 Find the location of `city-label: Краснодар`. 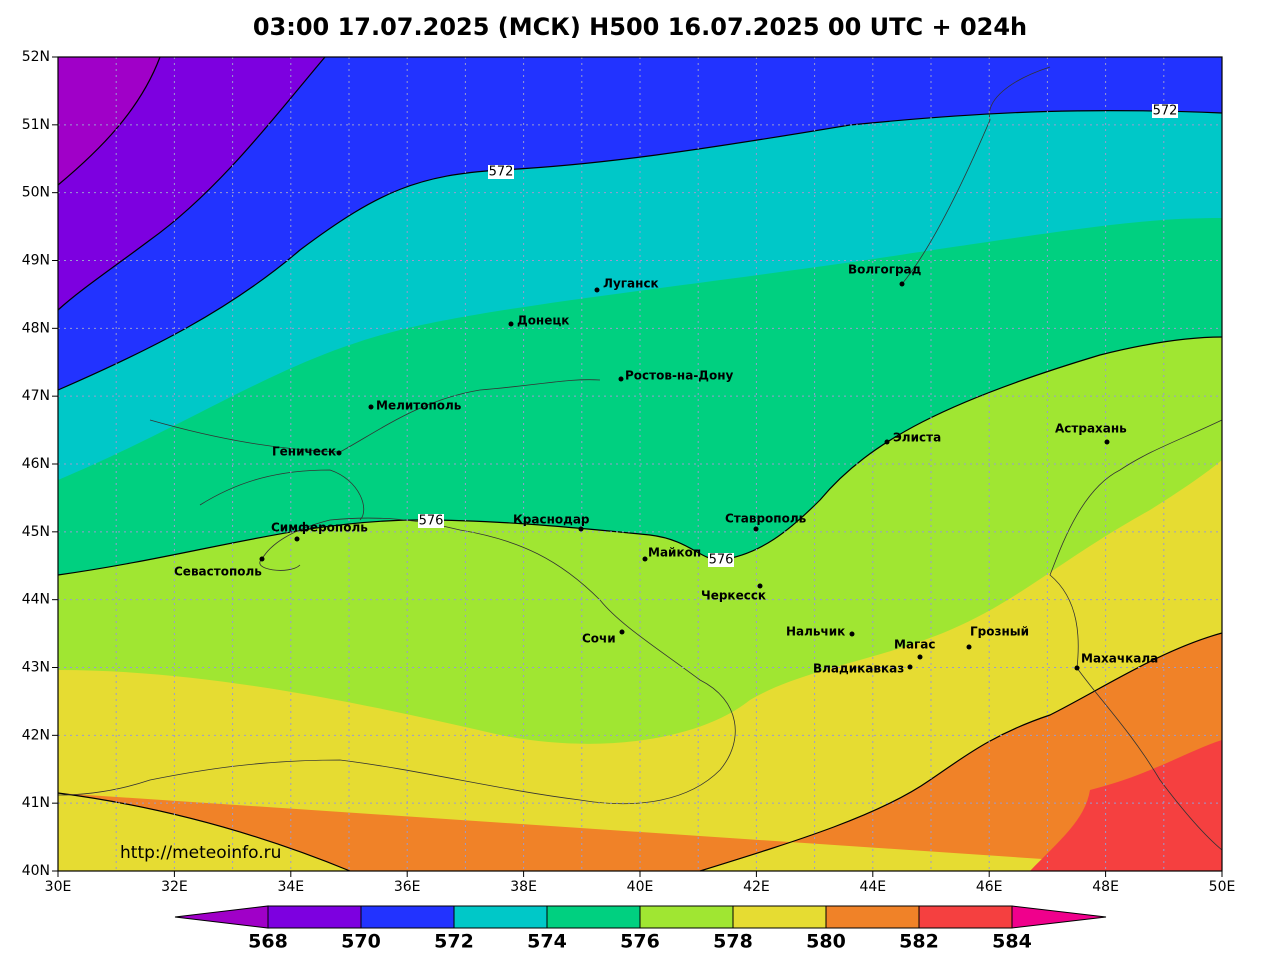

city-label: Краснодар is located at coordinates (551, 520).